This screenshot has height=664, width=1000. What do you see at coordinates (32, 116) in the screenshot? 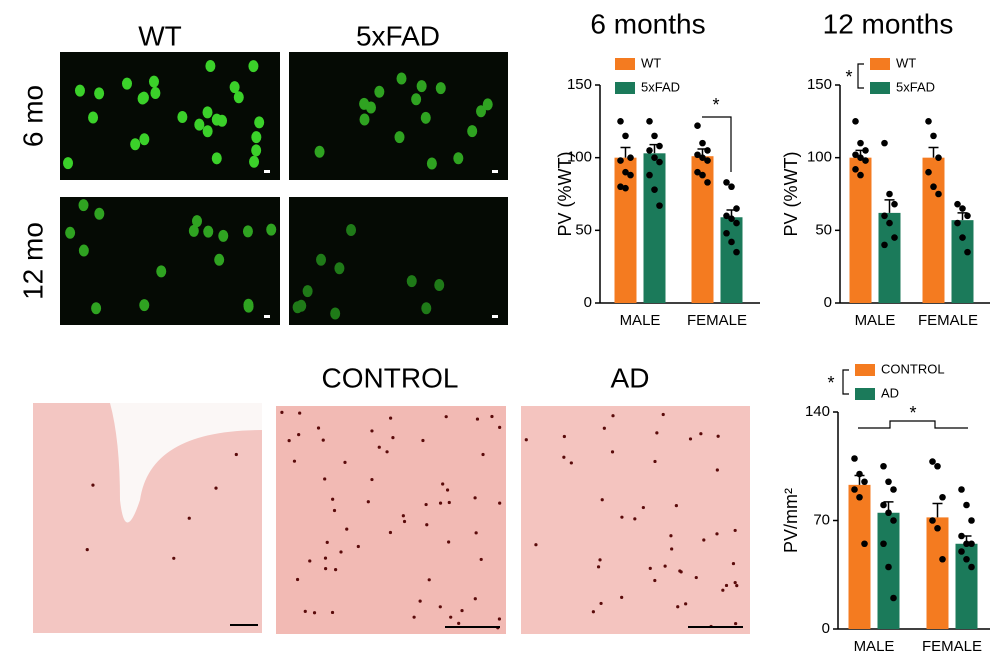
I see `row-label: 6 mo` at bounding box center [32, 116].